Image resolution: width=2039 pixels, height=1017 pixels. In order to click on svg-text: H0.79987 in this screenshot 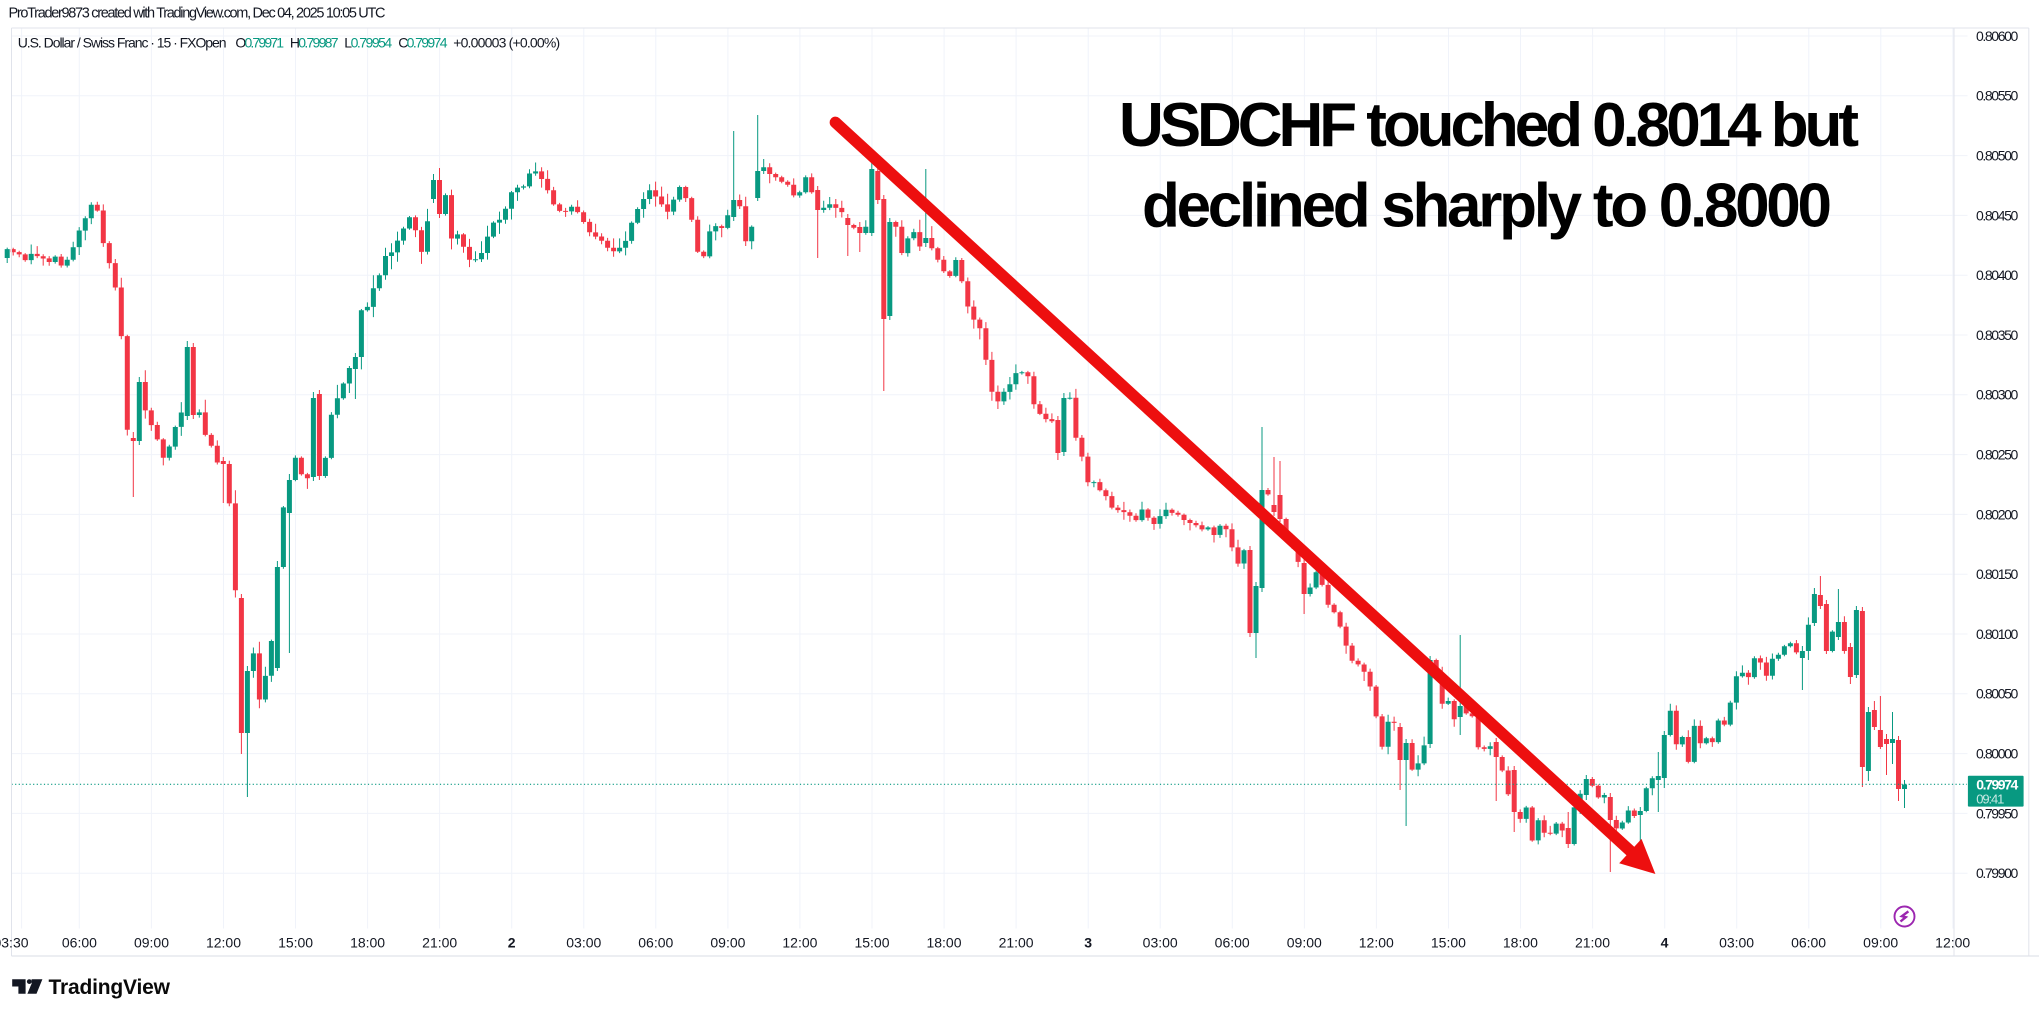, I will do `click(314, 42)`.